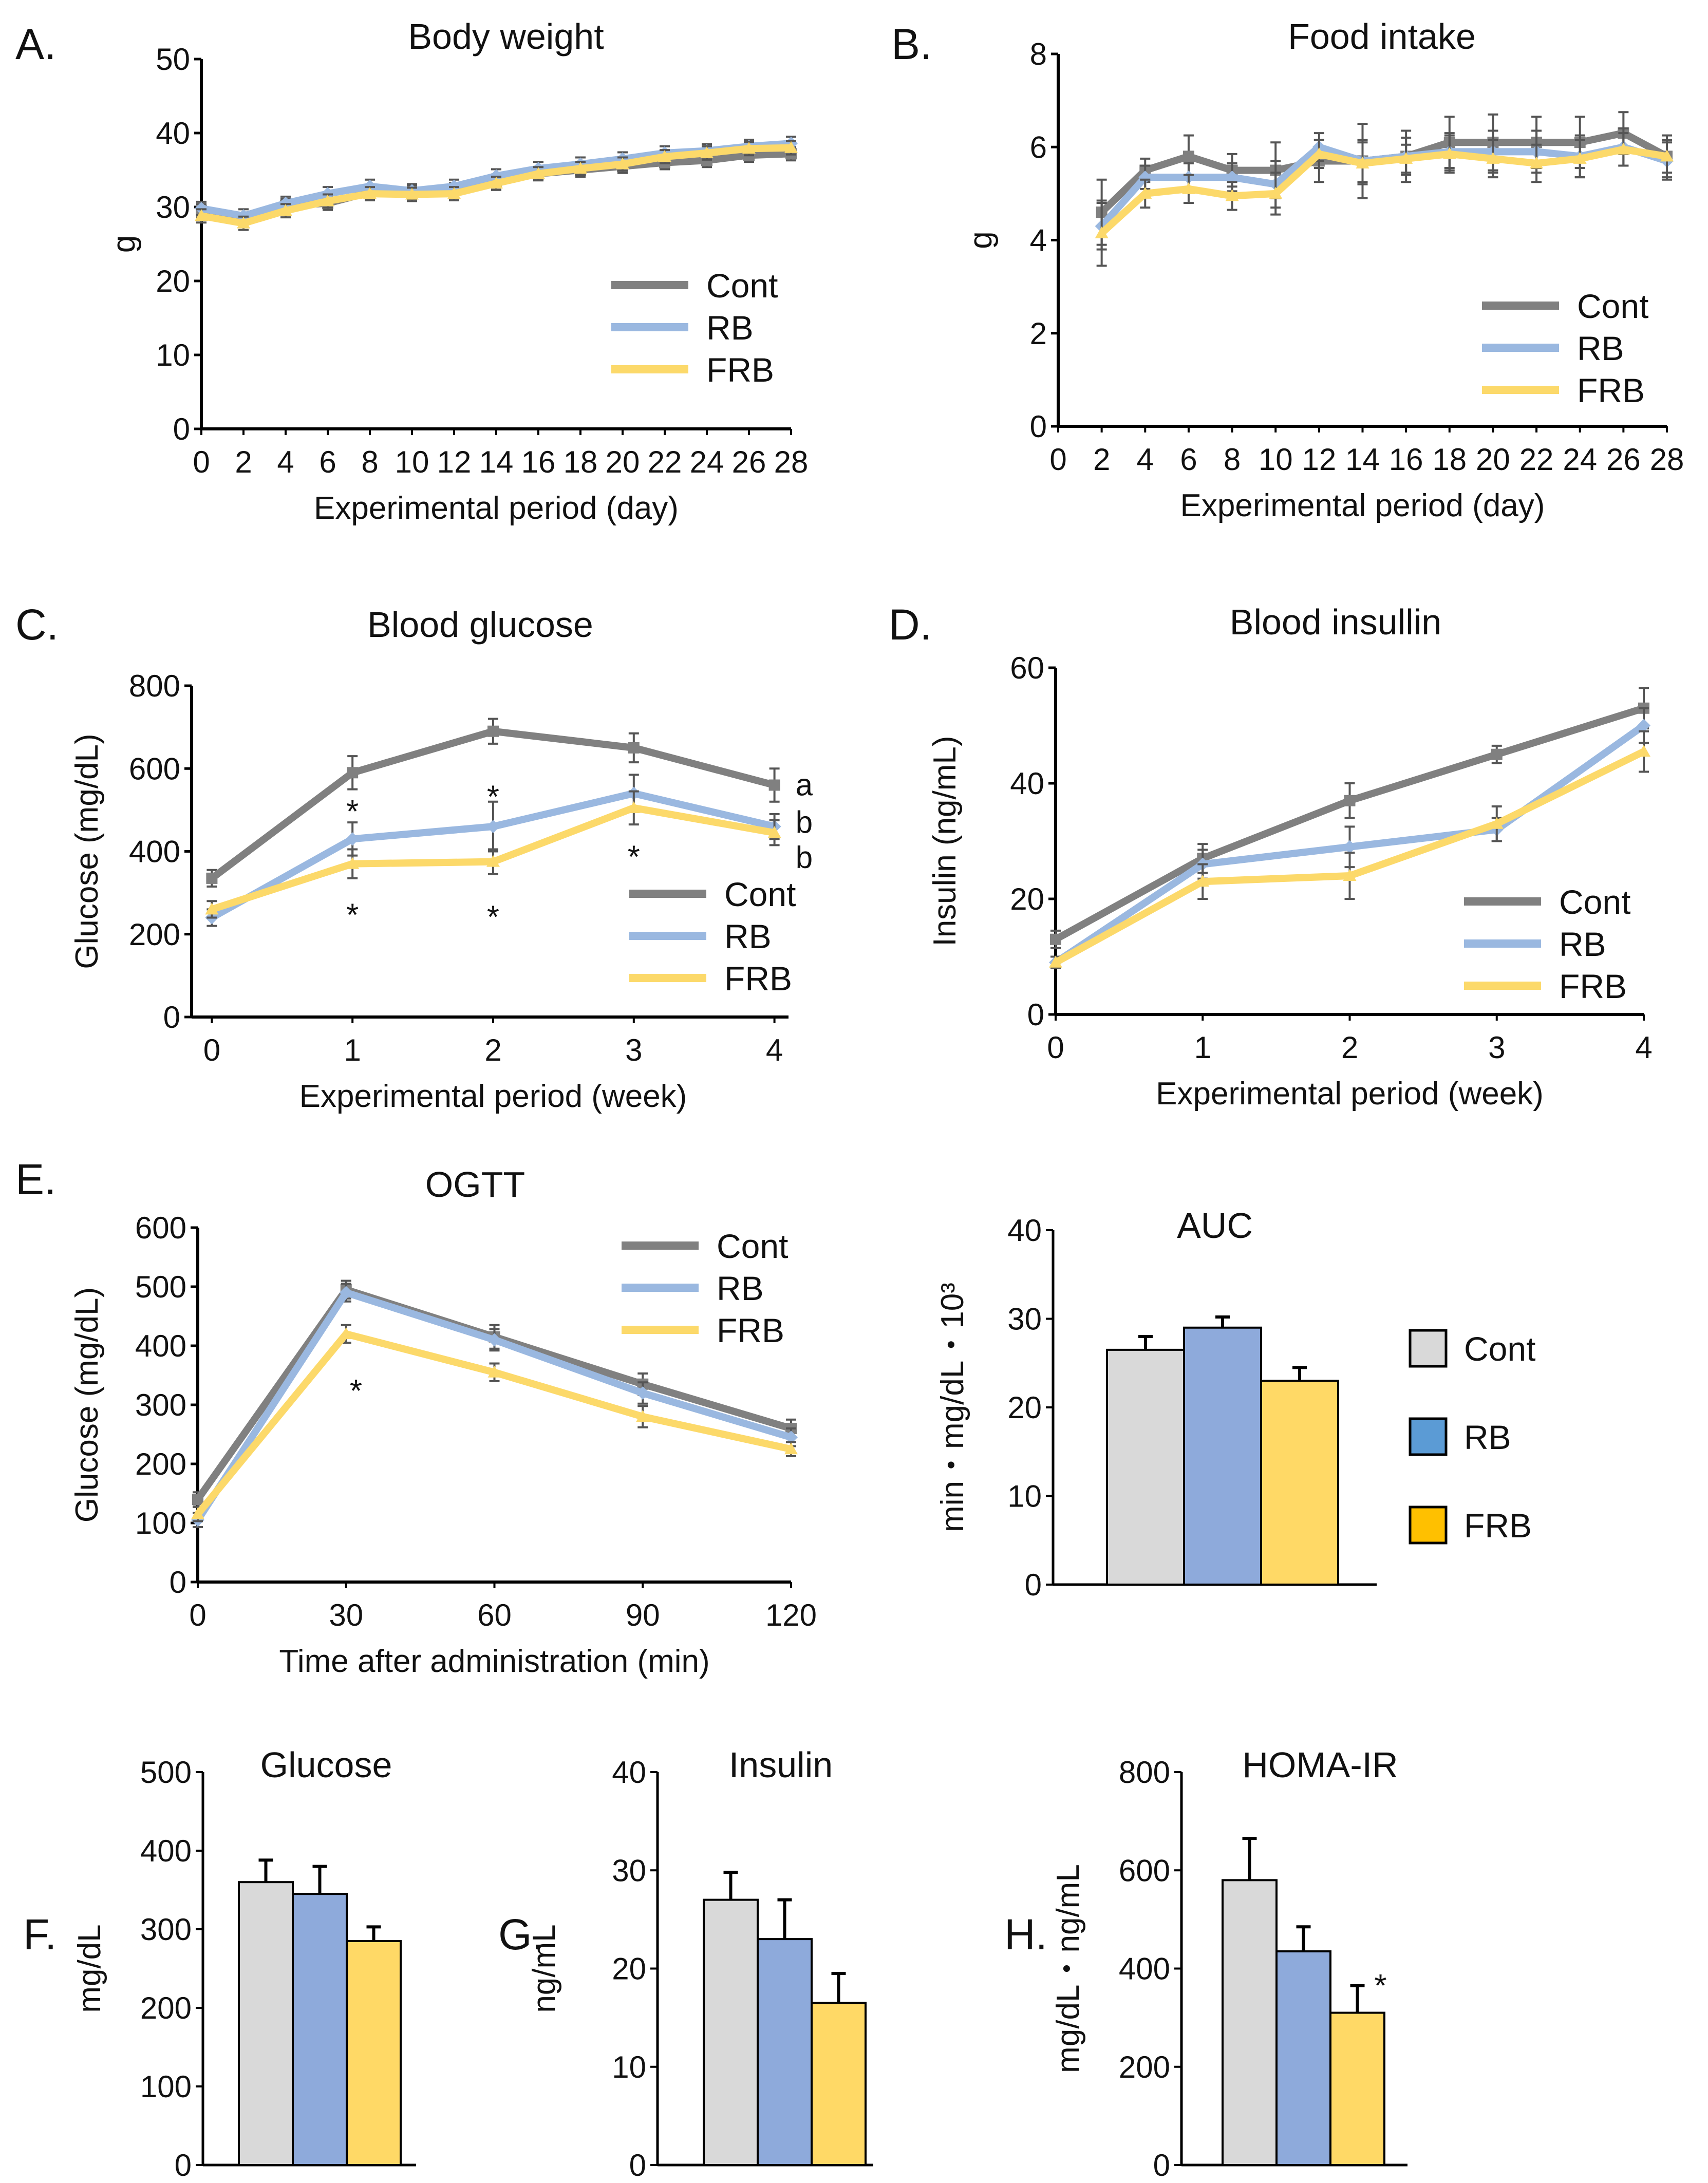  Describe the element at coordinates (494, 1662) in the screenshot. I see `x-axis-label: Time after administration (min)` at that location.